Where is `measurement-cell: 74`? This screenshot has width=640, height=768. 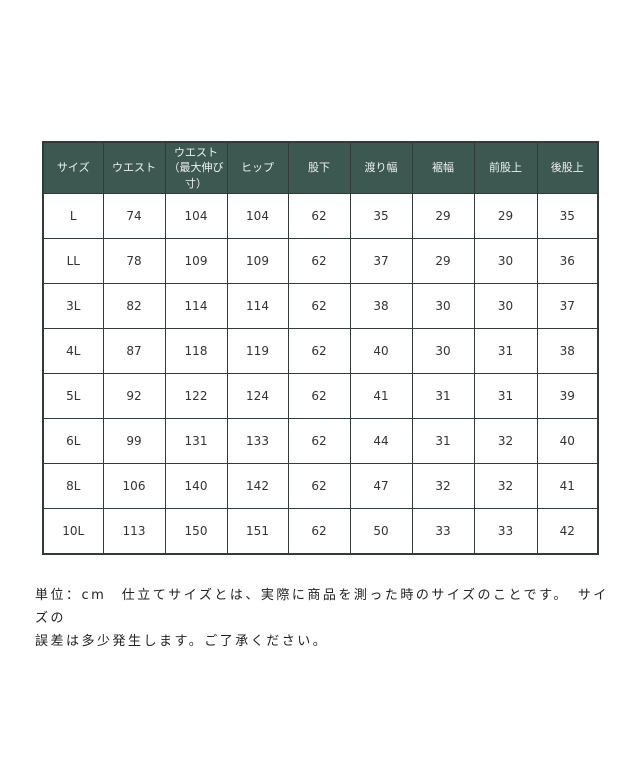 measurement-cell: 74 is located at coordinates (134, 216).